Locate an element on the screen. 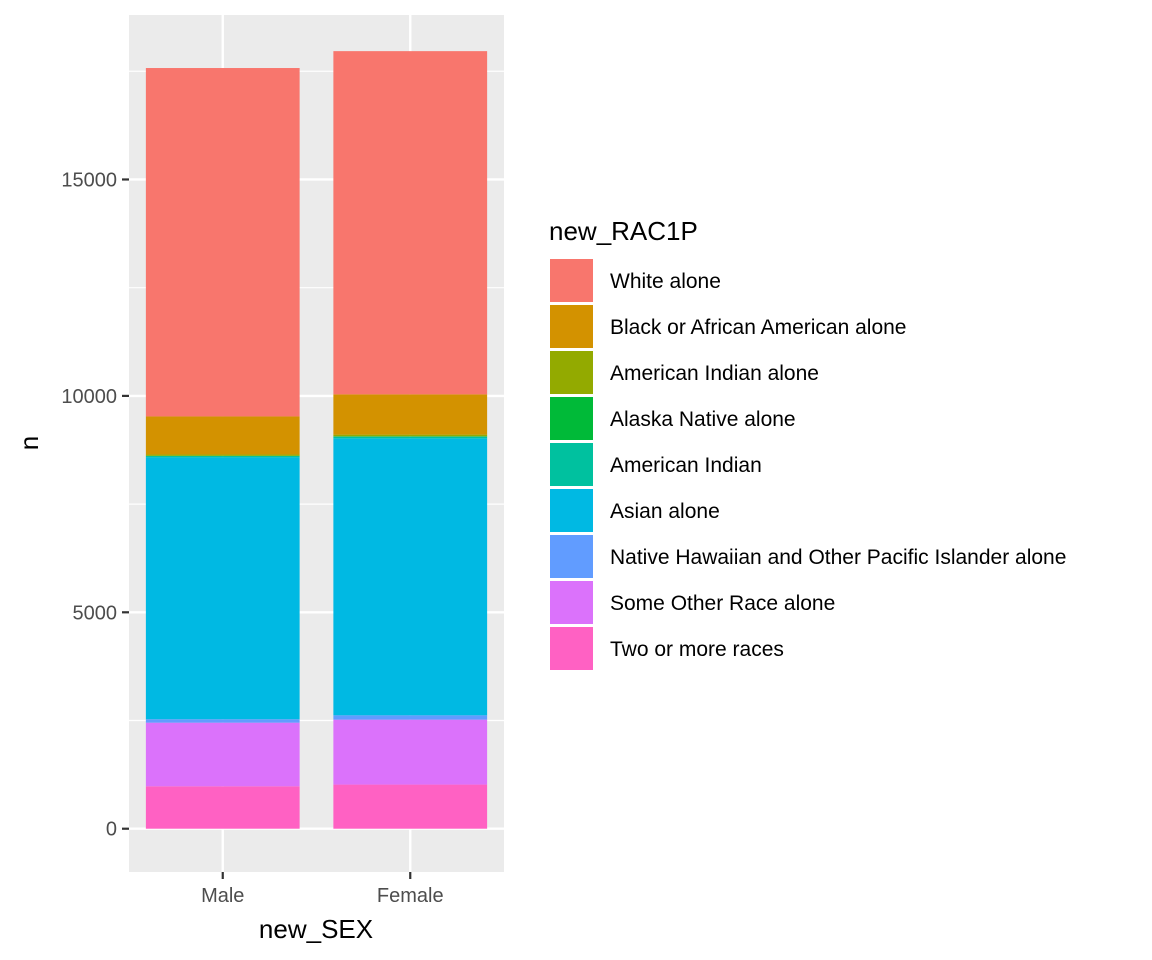  bar-segment-female-white-alone is located at coordinates (410, 223).